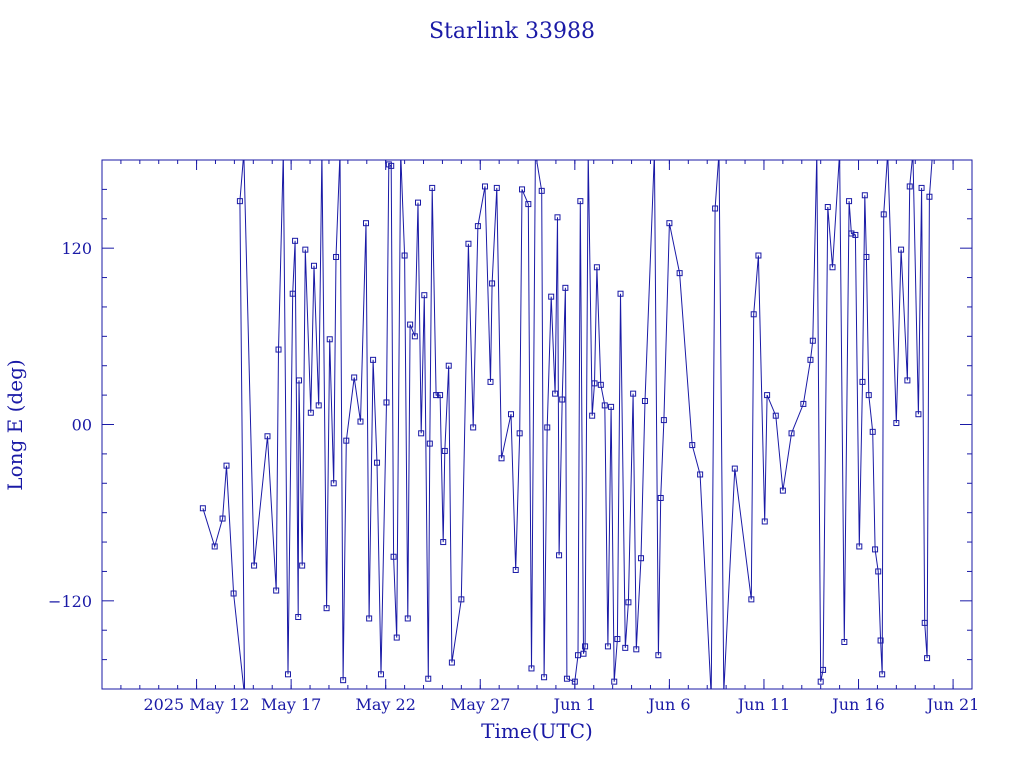 Image resolution: width=1024 pixels, height=768 pixels. Describe the element at coordinates (480, 704) in the screenshot. I see `x-tick-label: May 27` at that location.